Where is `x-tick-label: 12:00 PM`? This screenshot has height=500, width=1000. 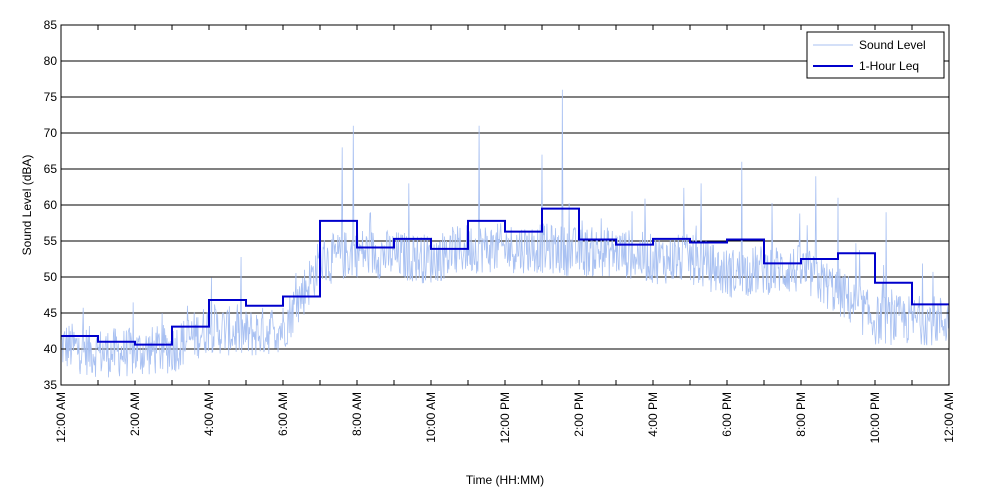 x-tick-label: 12:00 PM is located at coordinates (505, 417).